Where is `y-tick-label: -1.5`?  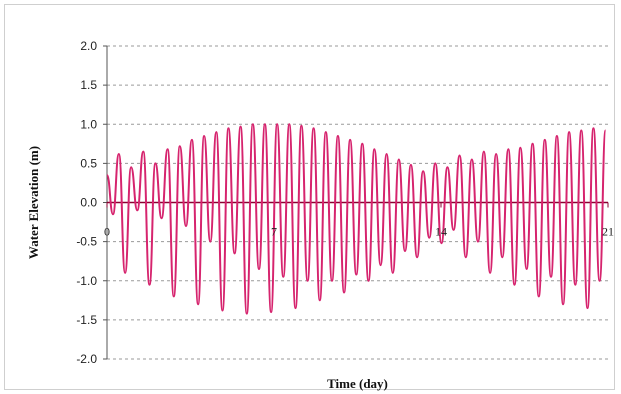 y-tick-label: -1.5 is located at coordinates (86, 320).